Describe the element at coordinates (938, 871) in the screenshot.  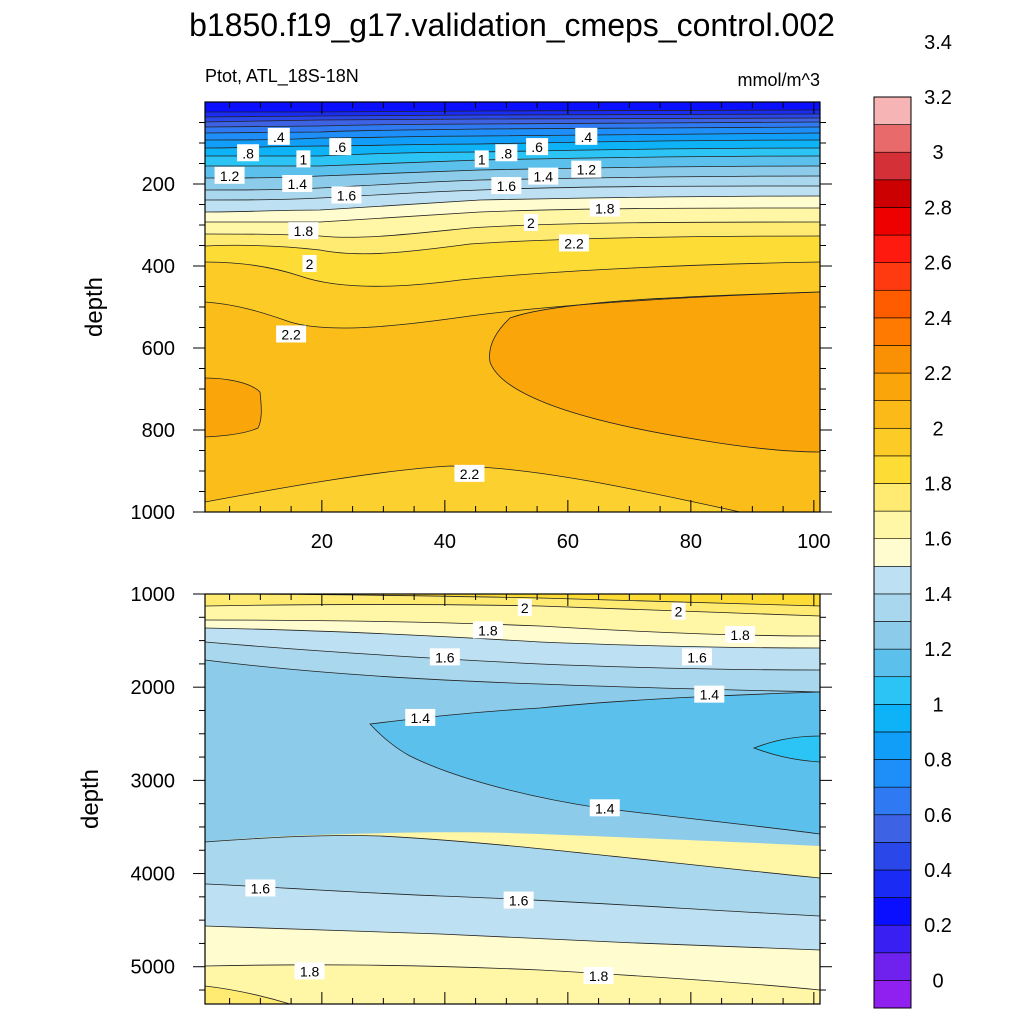
I see `colorbar-label: 0.4` at that location.